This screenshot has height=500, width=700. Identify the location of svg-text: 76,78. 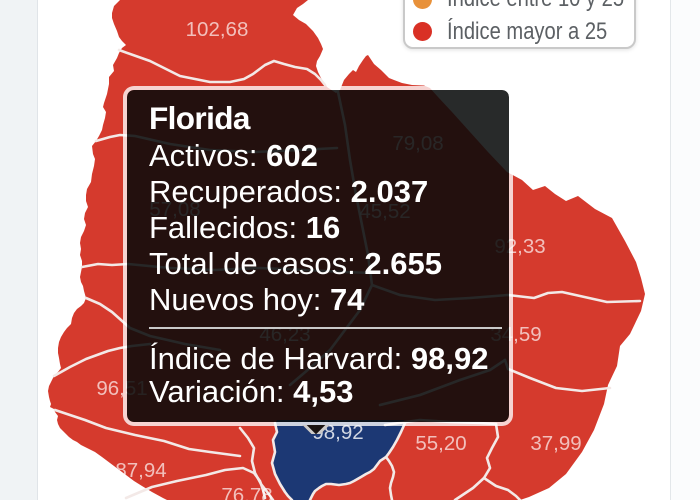
(246, 492).